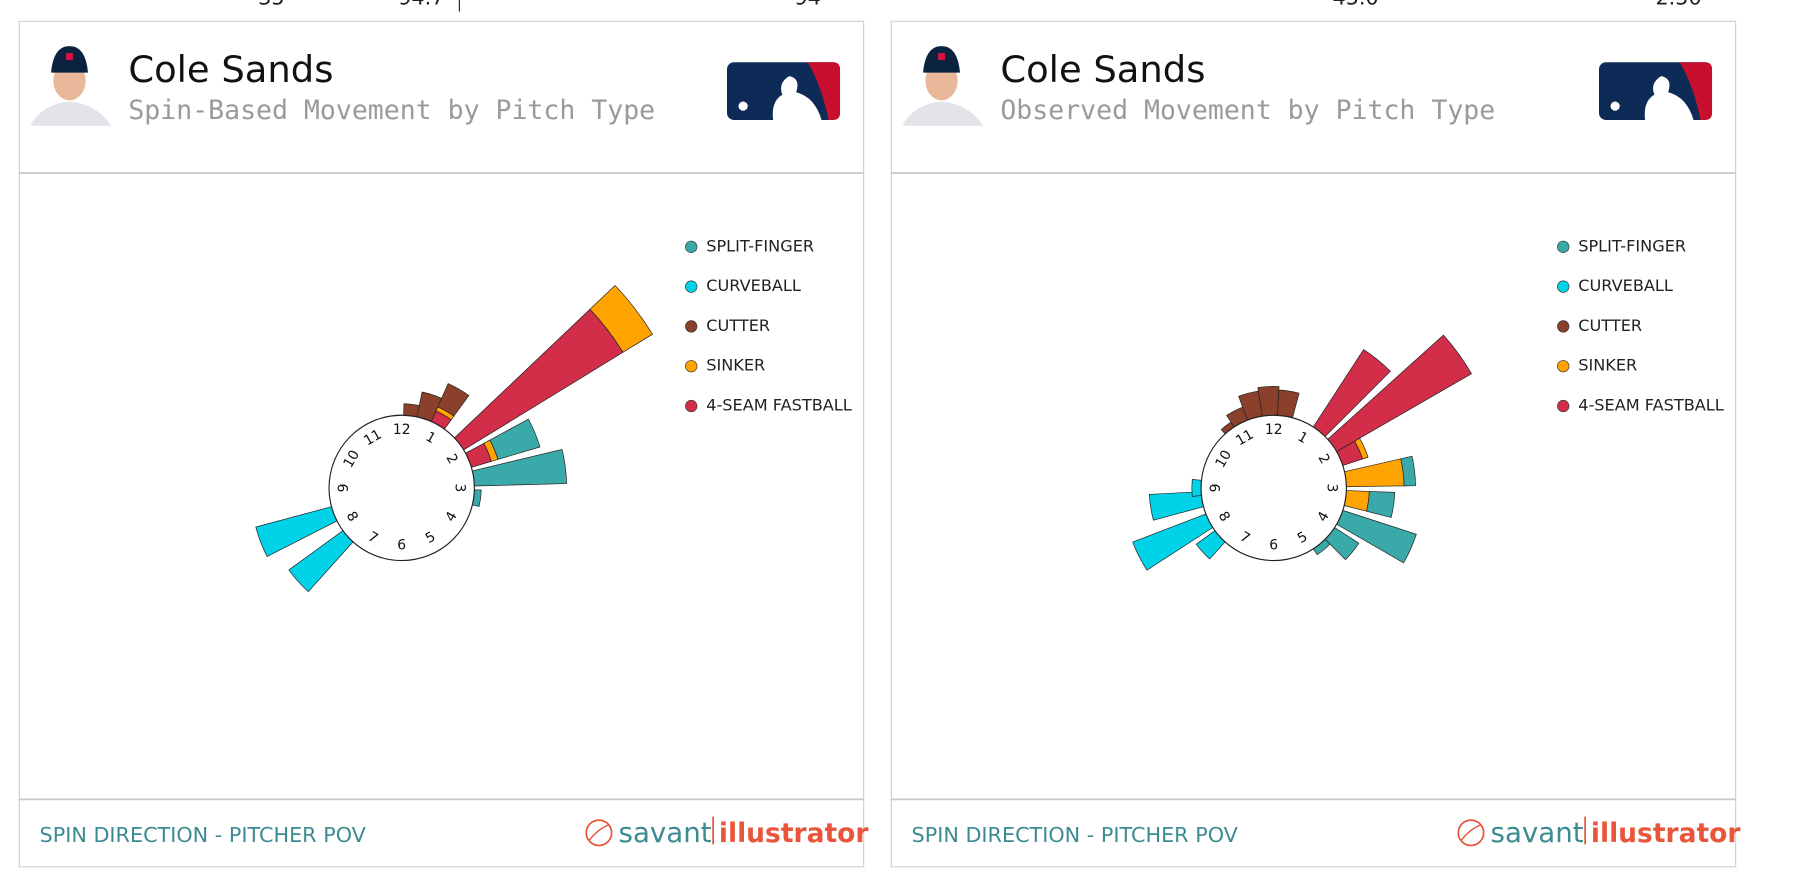 The width and height of the screenshot is (1800, 887). I want to click on top-value: 45.0, so click(1356, 5).